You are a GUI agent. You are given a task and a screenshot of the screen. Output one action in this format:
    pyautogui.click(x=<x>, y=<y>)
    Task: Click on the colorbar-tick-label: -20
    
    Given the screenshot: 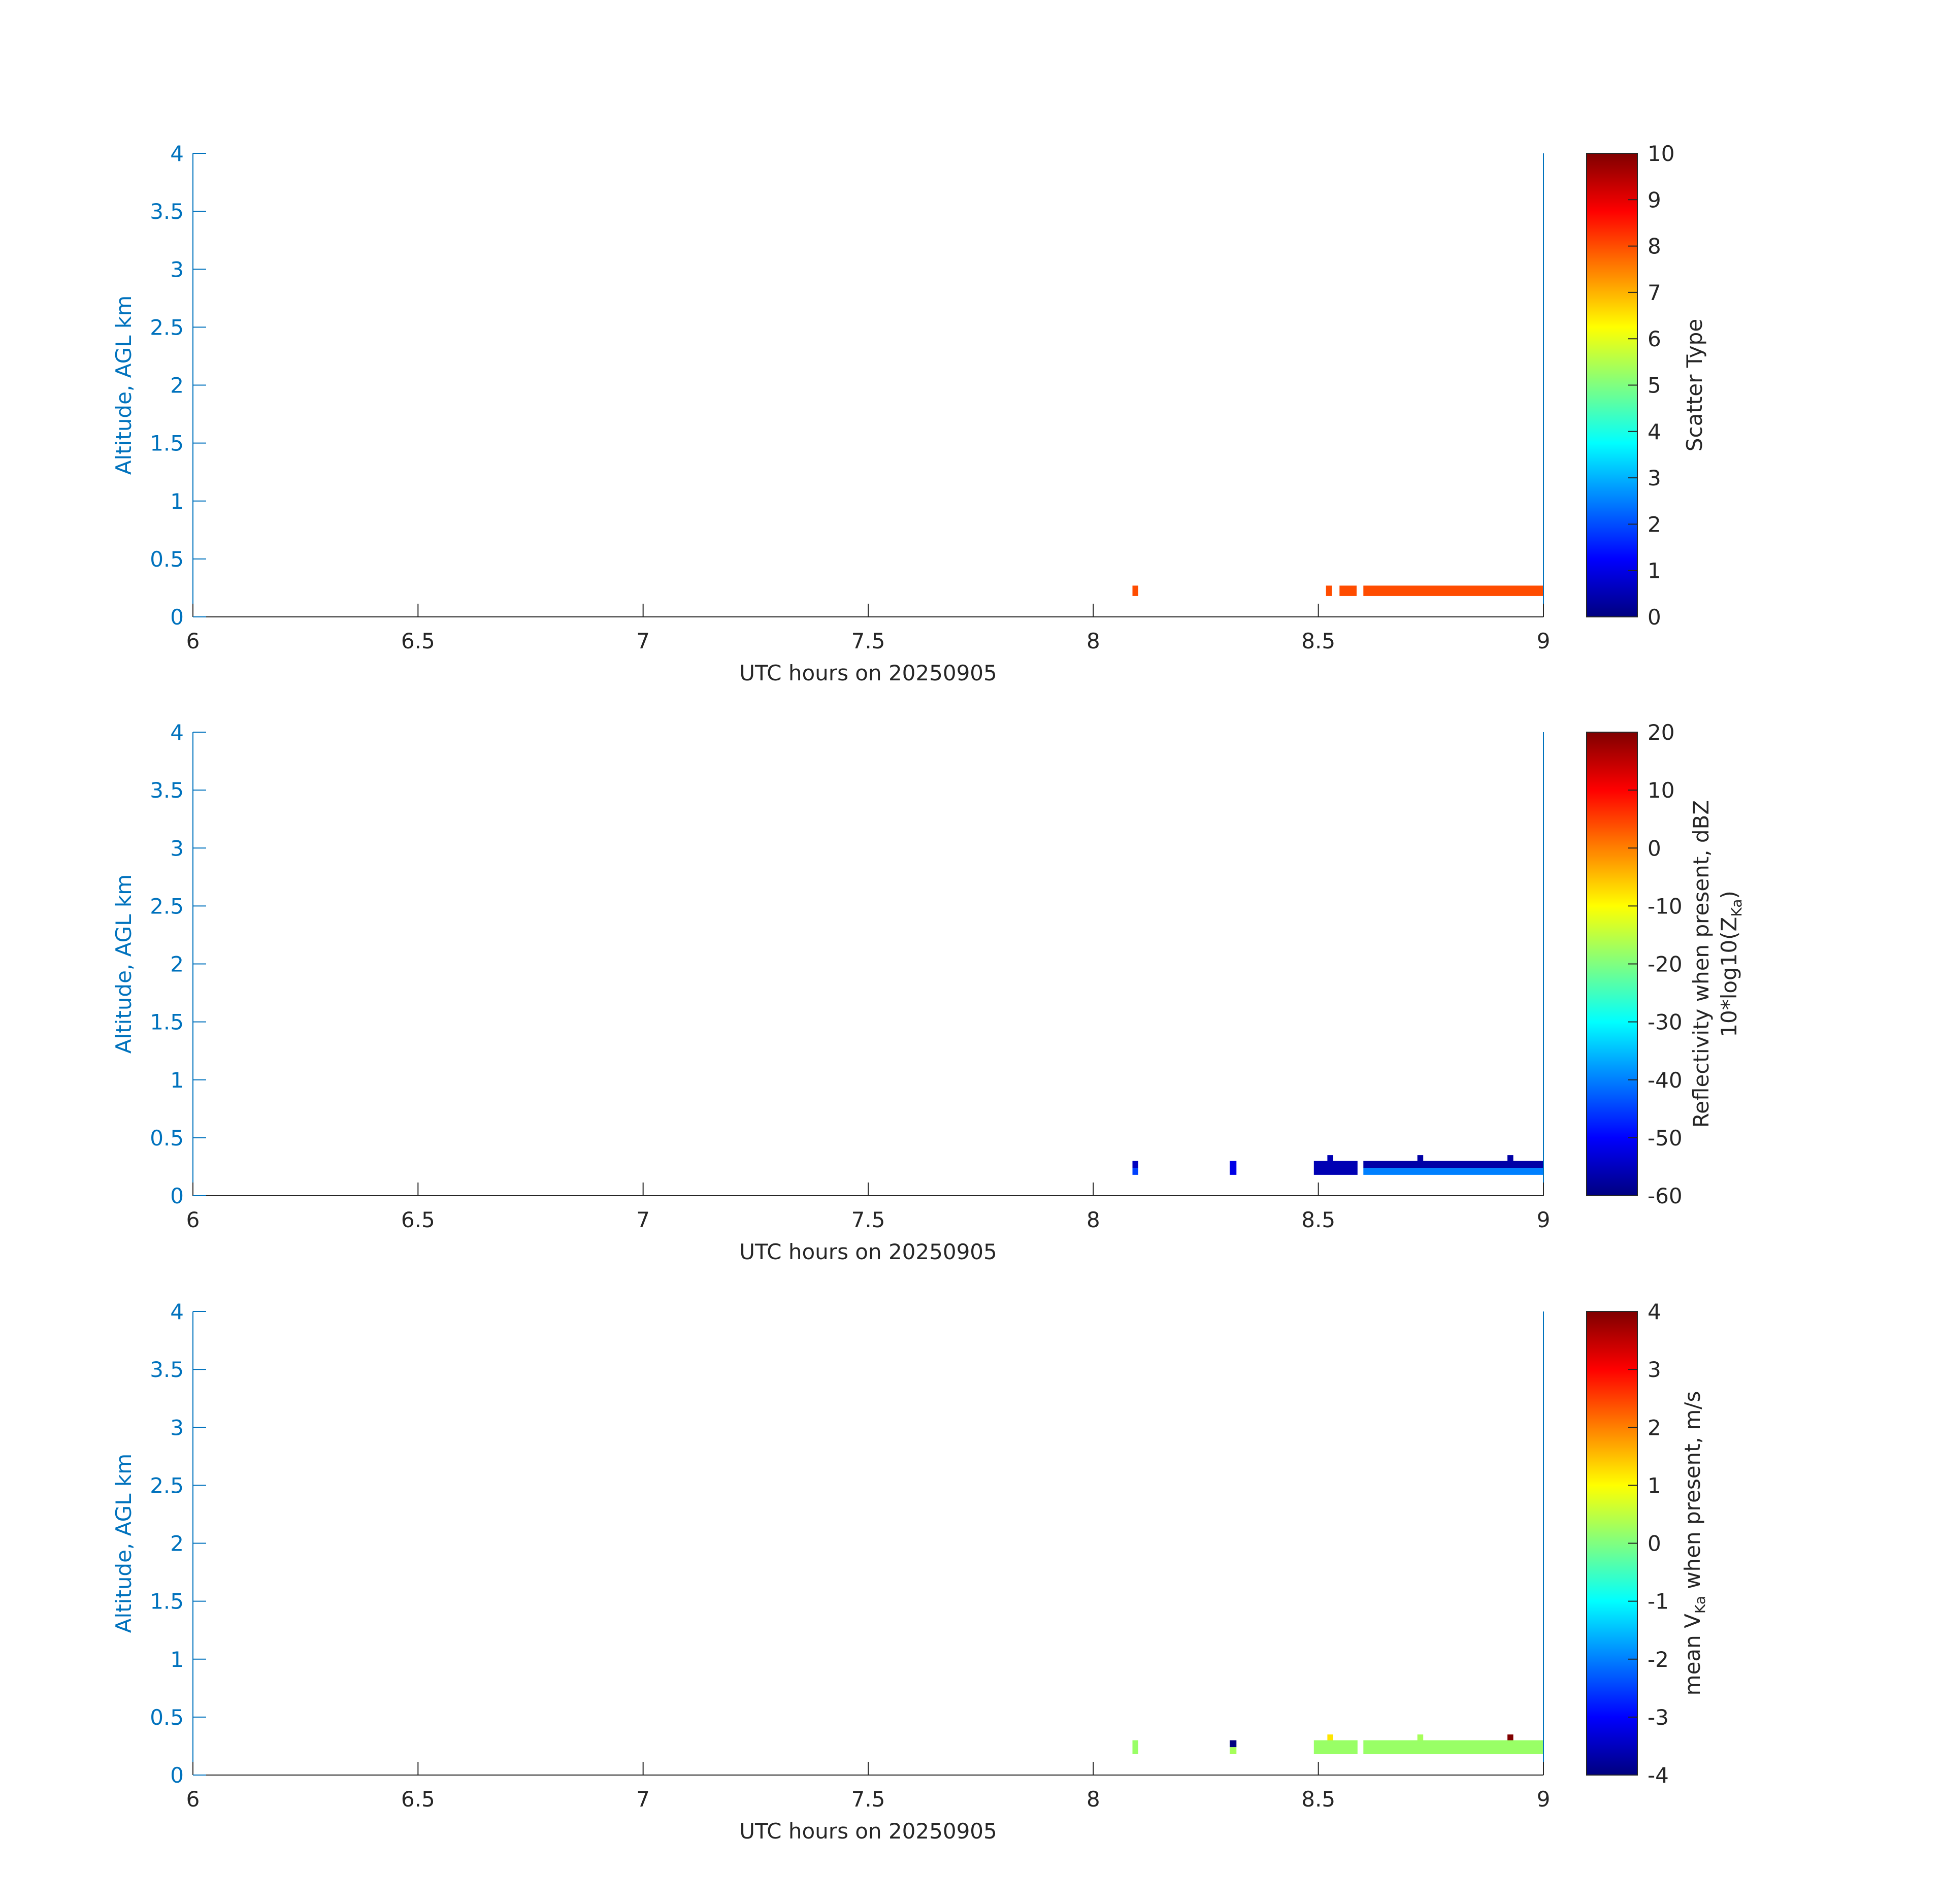 What is the action you would take?
    pyautogui.click(x=1665, y=965)
    